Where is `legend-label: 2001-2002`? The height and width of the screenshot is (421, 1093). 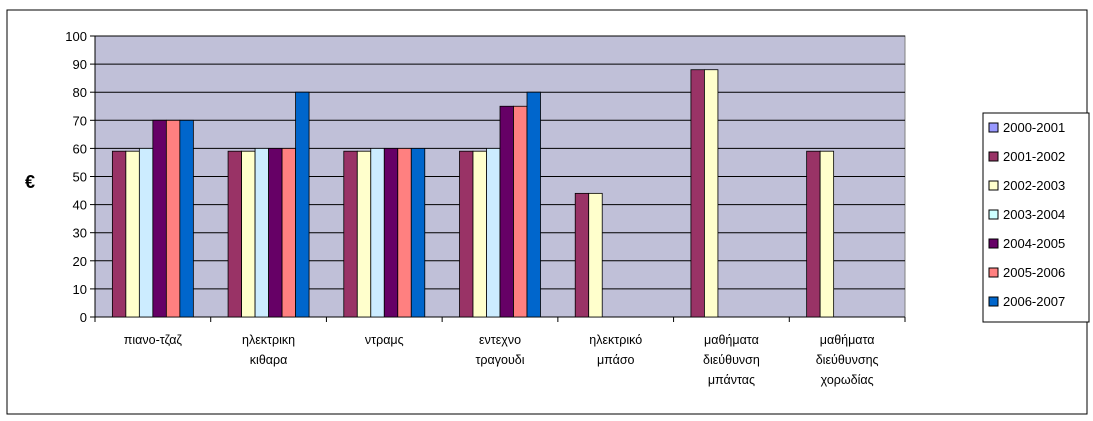 legend-label: 2001-2002 is located at coordinates (1034, 156).